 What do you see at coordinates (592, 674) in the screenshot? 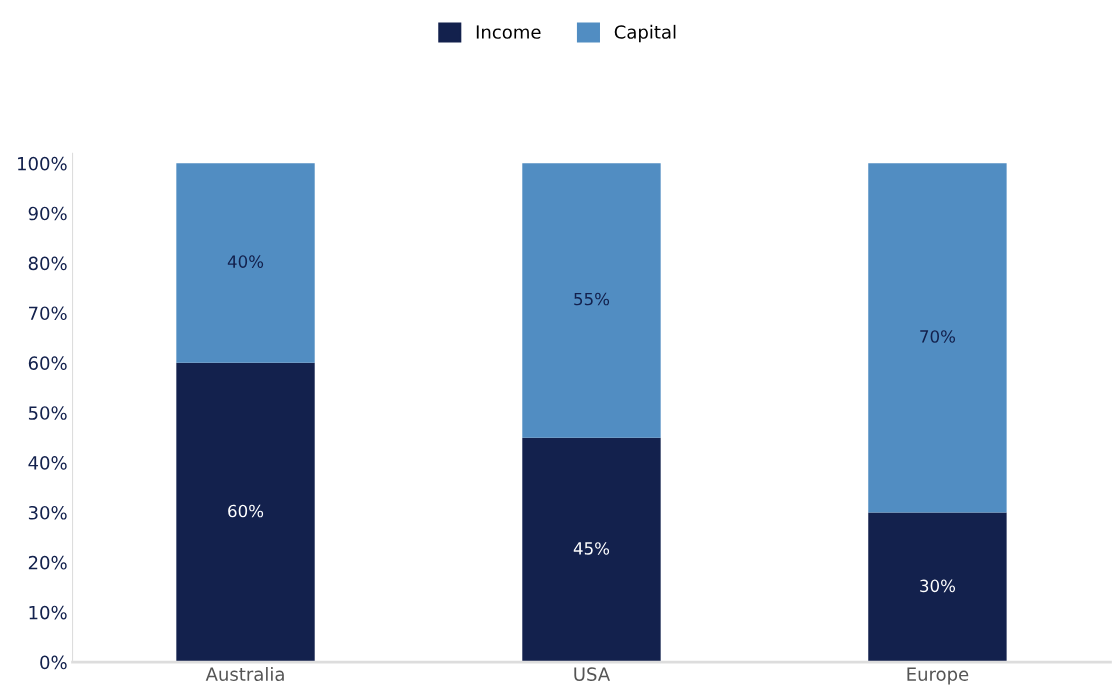
I see `x-tick-label: USA` at bounding box center [592, 674].